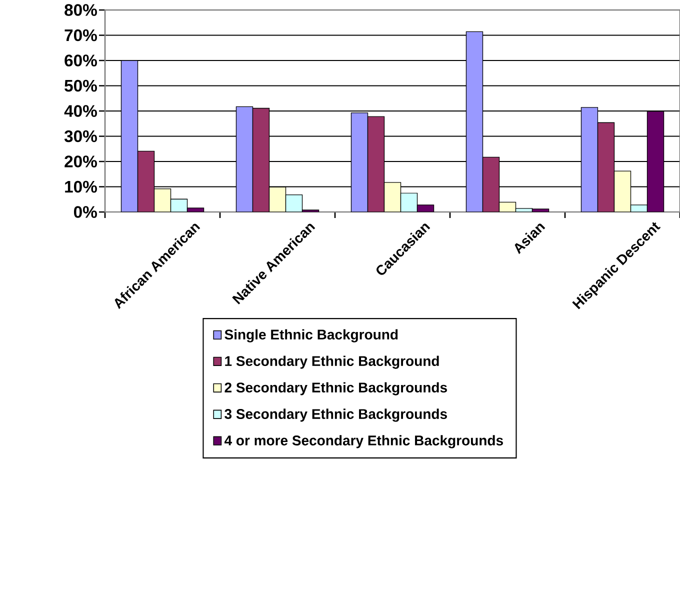 The width and height of the screenshot is (680, 590). What do you see at coordinates (80, 35) in the screenshot?
I see `y-tick-label: 70%` at bounding box center [80, 35].